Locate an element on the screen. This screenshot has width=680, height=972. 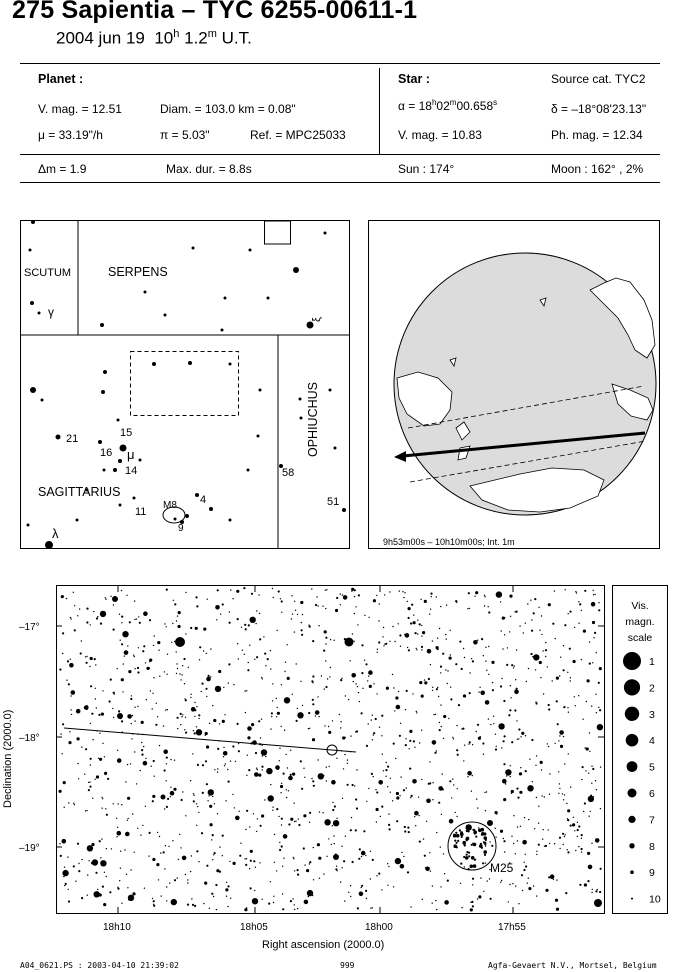
star-label-gamma: γ is located at coordinates (51, 312).